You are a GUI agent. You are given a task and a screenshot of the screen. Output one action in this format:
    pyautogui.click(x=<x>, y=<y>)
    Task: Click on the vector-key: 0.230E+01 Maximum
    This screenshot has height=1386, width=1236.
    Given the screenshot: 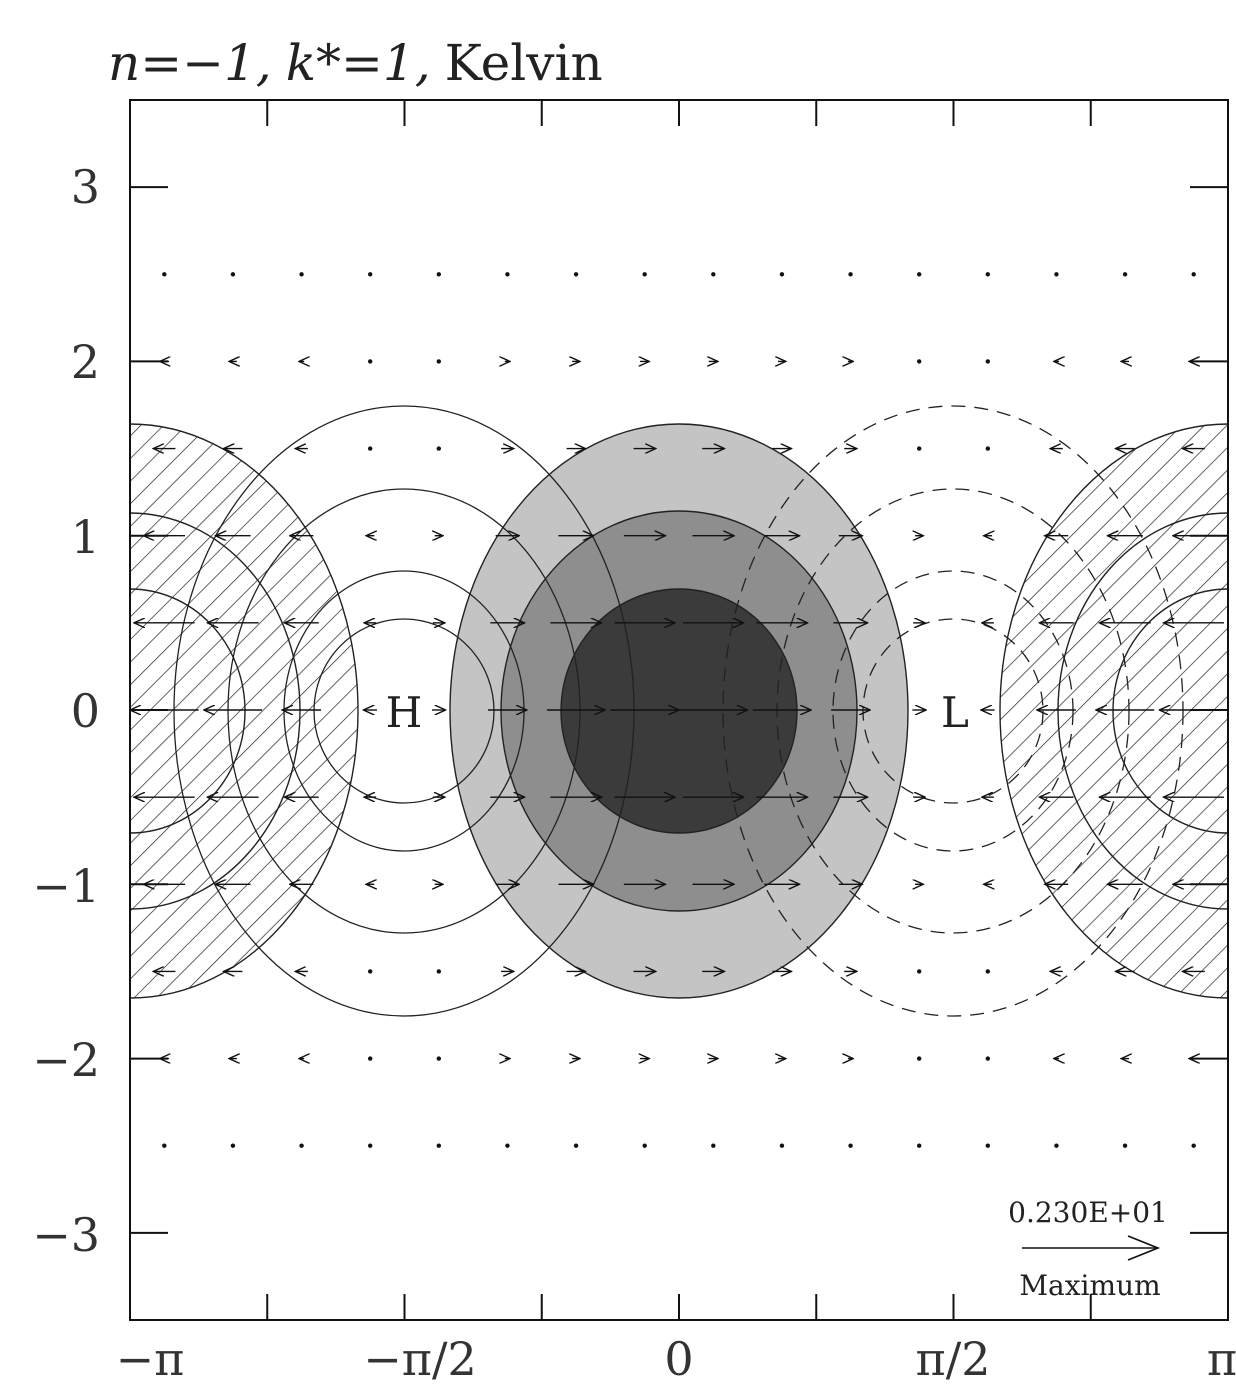 What is the action you would take?
    pyautogui.click(x=1088, y=1249)
    